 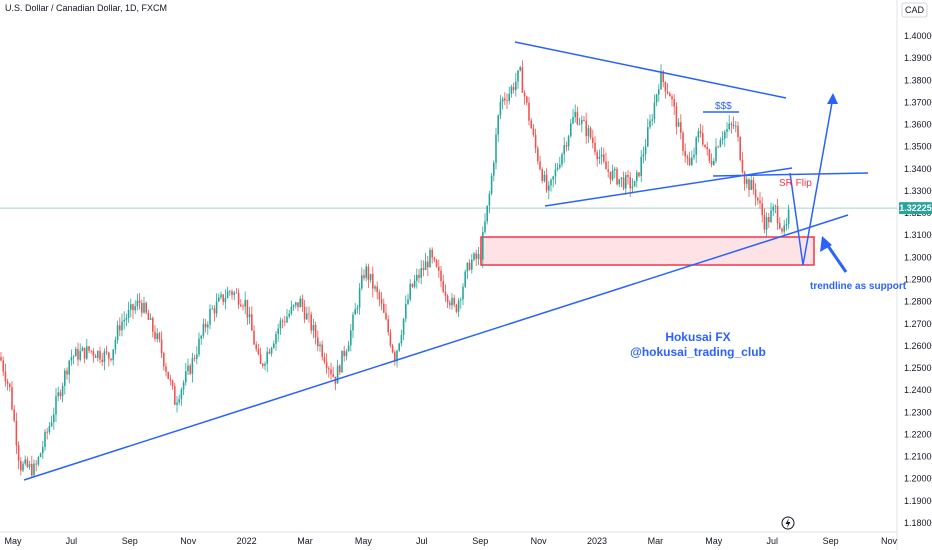 I want to click on currency-badge-label: CAD, so click(x=915, y=10).